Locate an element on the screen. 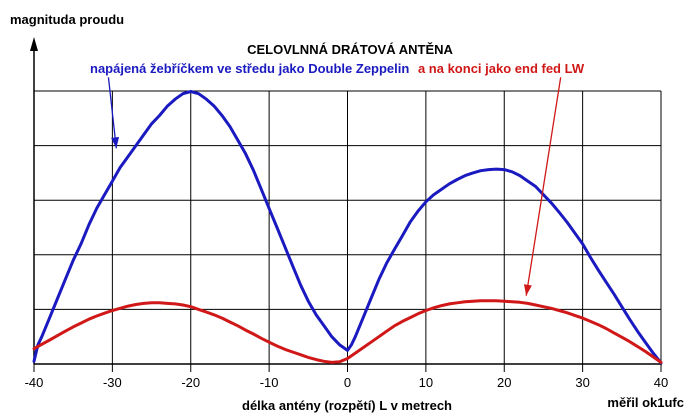 Image resolution: width=693 pixels, height=418 pixels. x-axis-label: délka antény (rozpětí) L v metrech is located at coordinates (347, 405).